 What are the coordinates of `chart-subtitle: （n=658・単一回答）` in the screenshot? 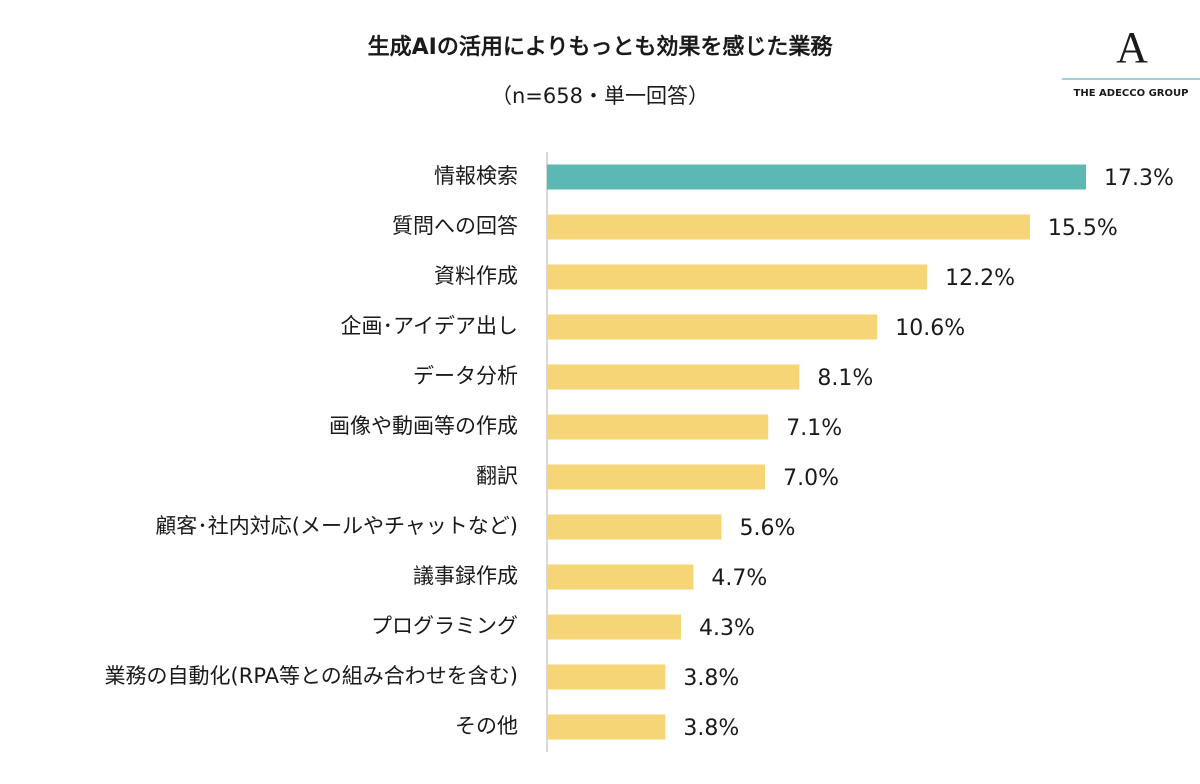 It's located at (600, 96).